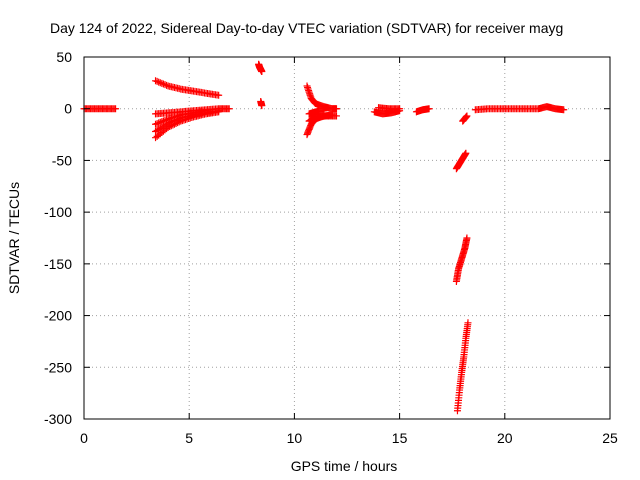 This screenshot has width=640, height=480. What do you see at coordinates (400, 438) in the screenshot?
I see `x-tick-label: 15` at bounding box center [400, 438].